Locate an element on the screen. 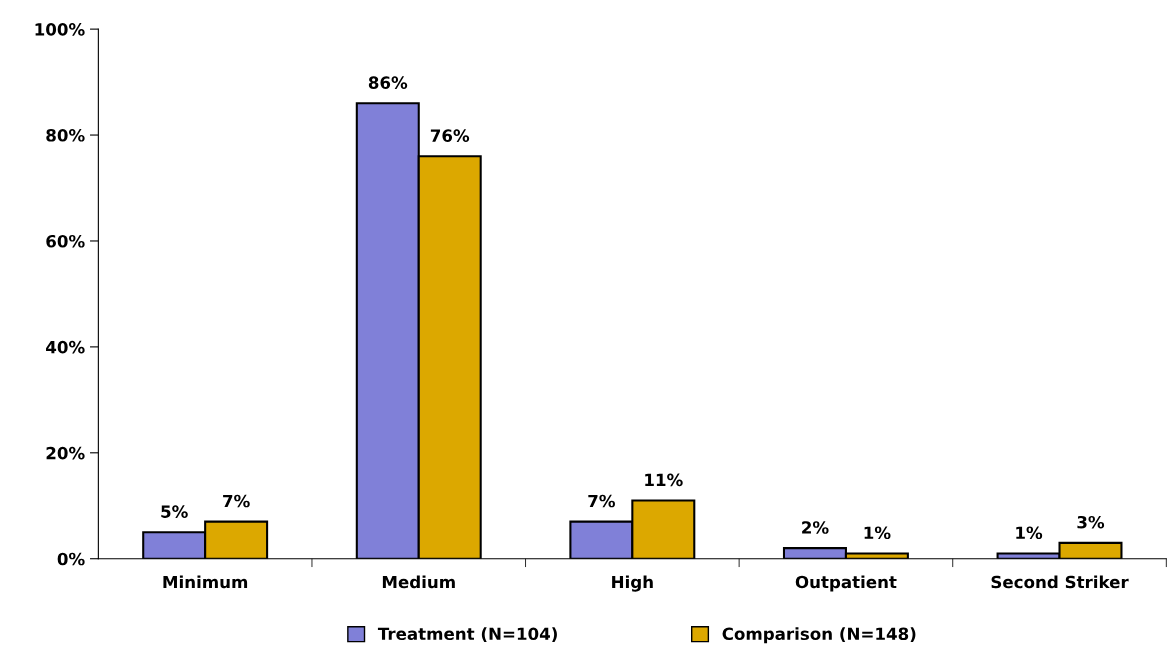 The image size is (1171, 662). y-tick-label: 80% is located at coordinates (65, 135).